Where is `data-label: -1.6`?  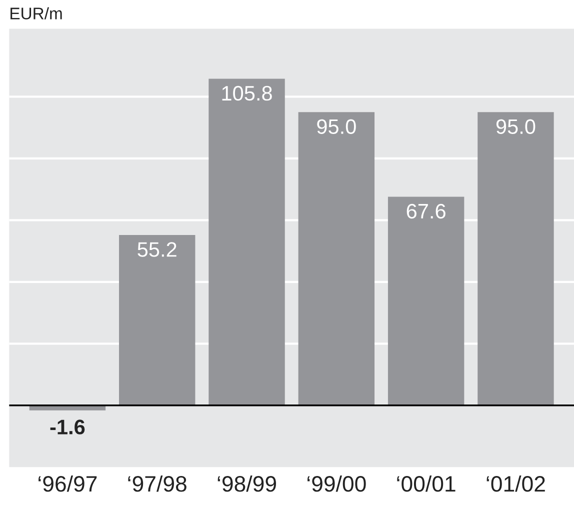
data-label: -1.6 is located at coordinates (67, 427).